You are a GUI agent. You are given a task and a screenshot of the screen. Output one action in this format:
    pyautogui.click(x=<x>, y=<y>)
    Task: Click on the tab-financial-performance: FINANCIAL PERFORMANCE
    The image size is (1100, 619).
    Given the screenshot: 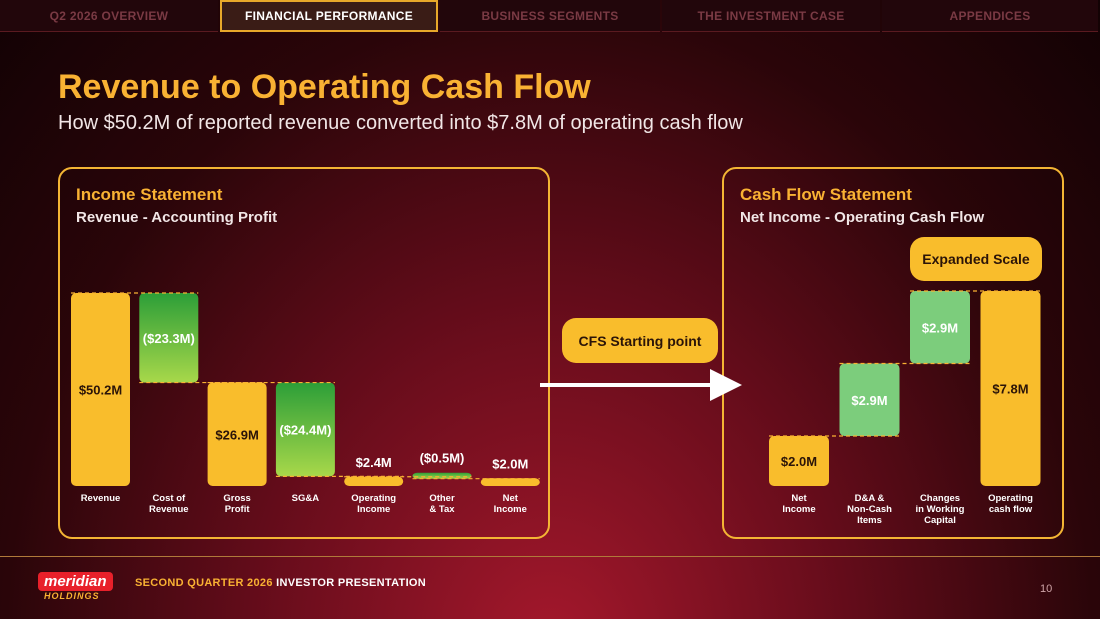 What is the action you would take?
    pyautogui.click(x=329, y=16)
    